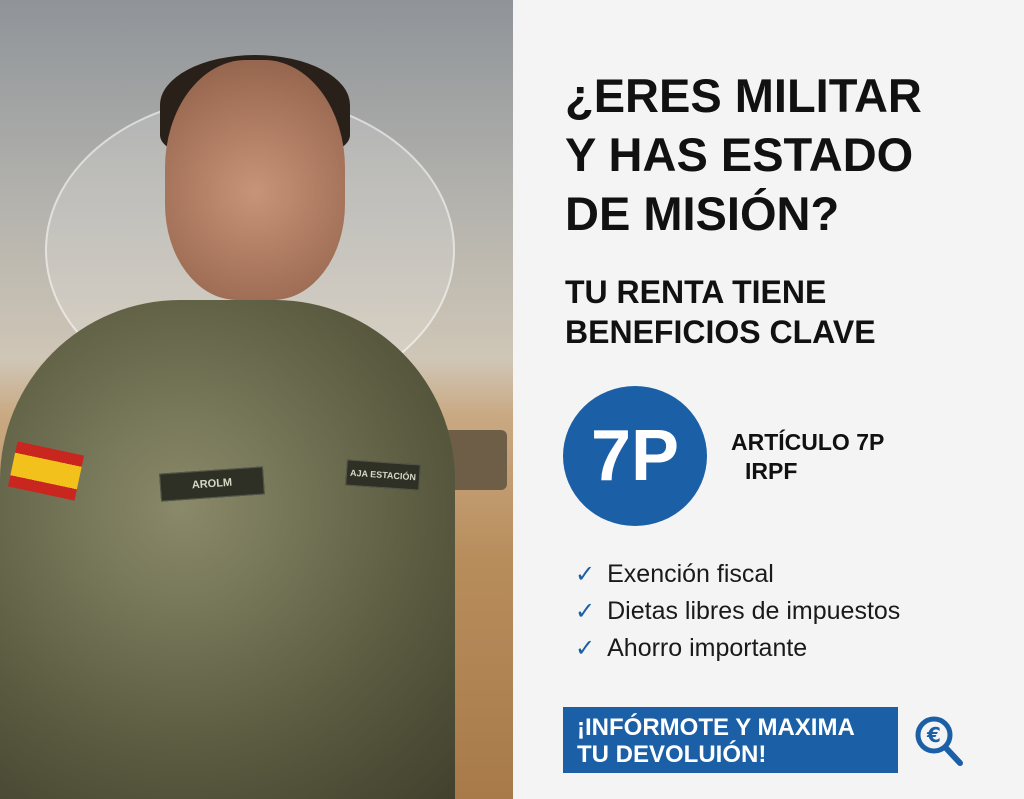  I want to click on subheadline-line: BENEFICIOS CLAVE, so click(720, 332).